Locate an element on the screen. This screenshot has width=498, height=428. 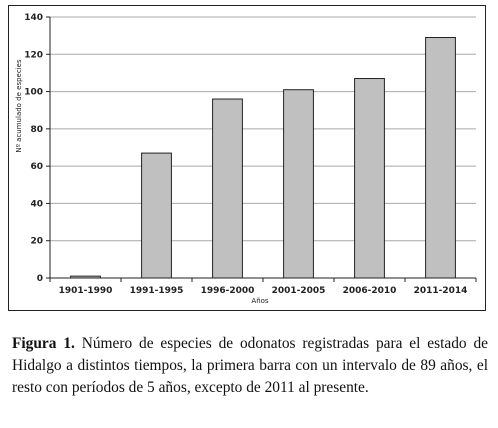
x-axis-title: Años is located at coordinates (260, 301).